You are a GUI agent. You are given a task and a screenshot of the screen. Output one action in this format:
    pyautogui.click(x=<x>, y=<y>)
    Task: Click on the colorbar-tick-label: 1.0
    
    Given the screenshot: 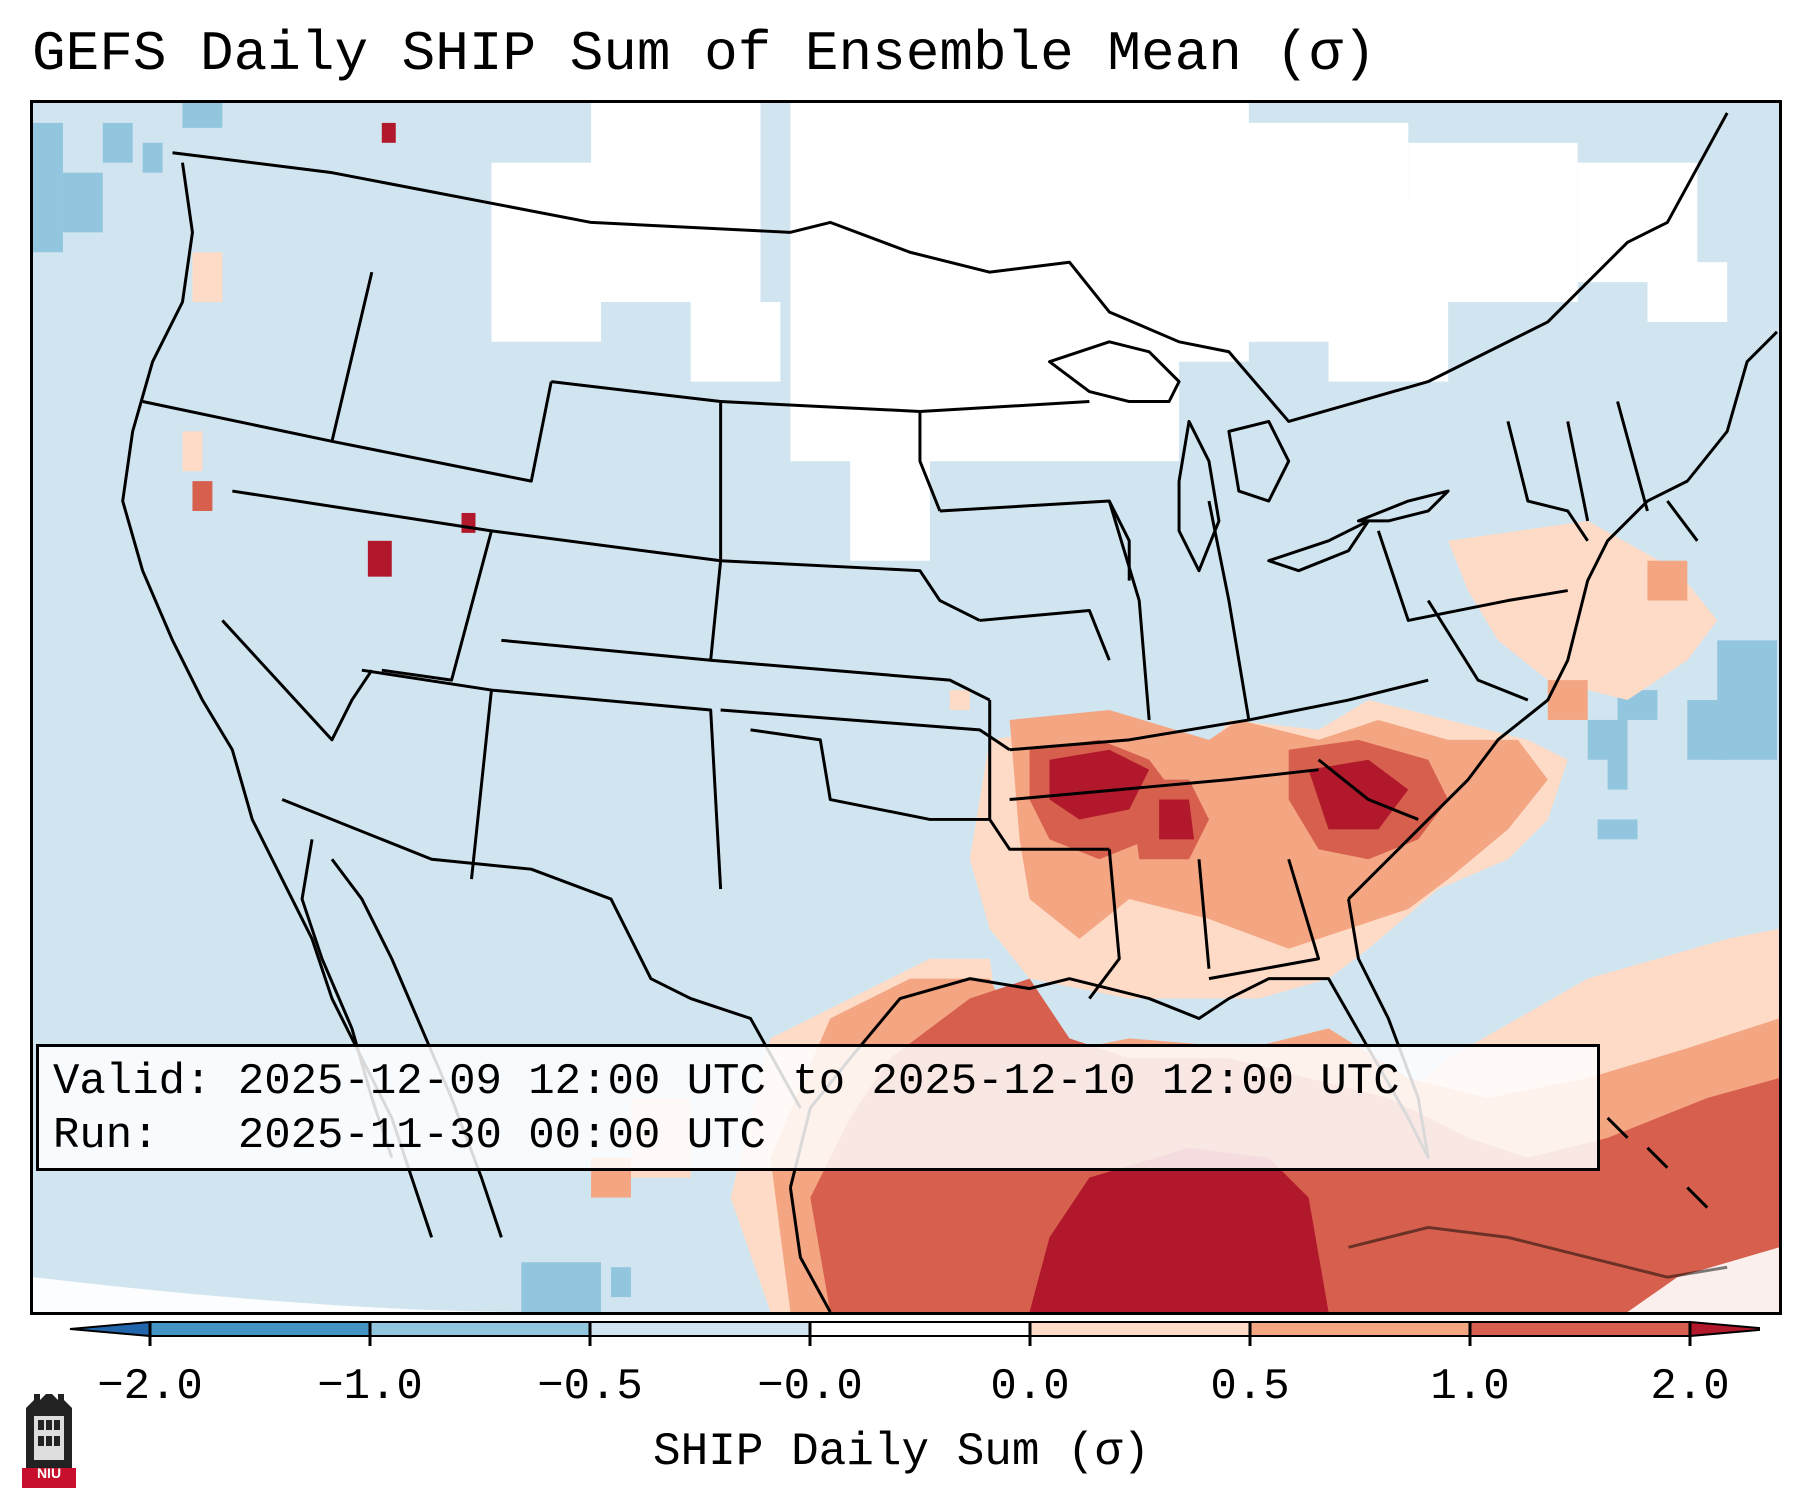 What is the action you would take?
    pyautogui.click(x=1470, y=1387)
    